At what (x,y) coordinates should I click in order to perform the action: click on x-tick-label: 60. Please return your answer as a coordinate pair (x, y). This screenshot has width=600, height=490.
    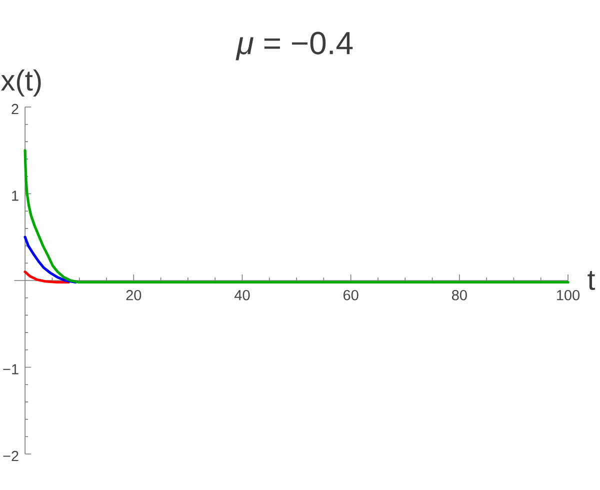
    Looking at the image, I should click on (350, 295).